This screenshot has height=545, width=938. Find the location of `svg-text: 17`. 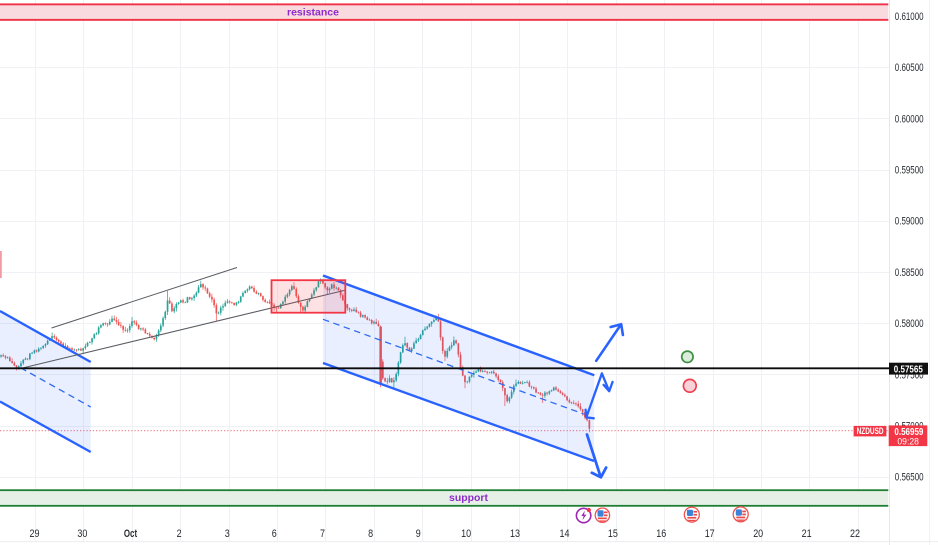

svg-text: 17 is located at coordinates (710, 534).